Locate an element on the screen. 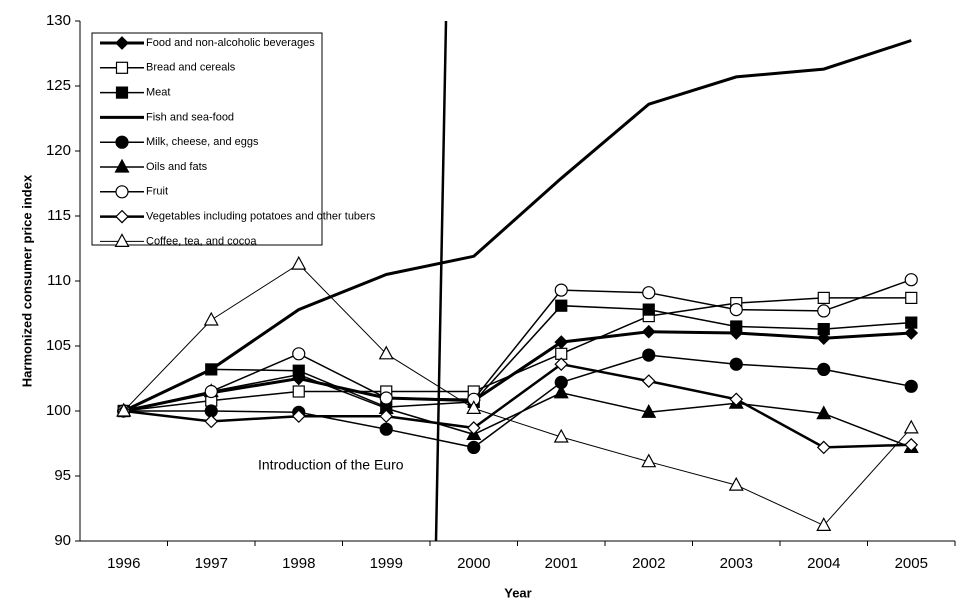  legend-label: Meat is located at coordinates (158, 93).